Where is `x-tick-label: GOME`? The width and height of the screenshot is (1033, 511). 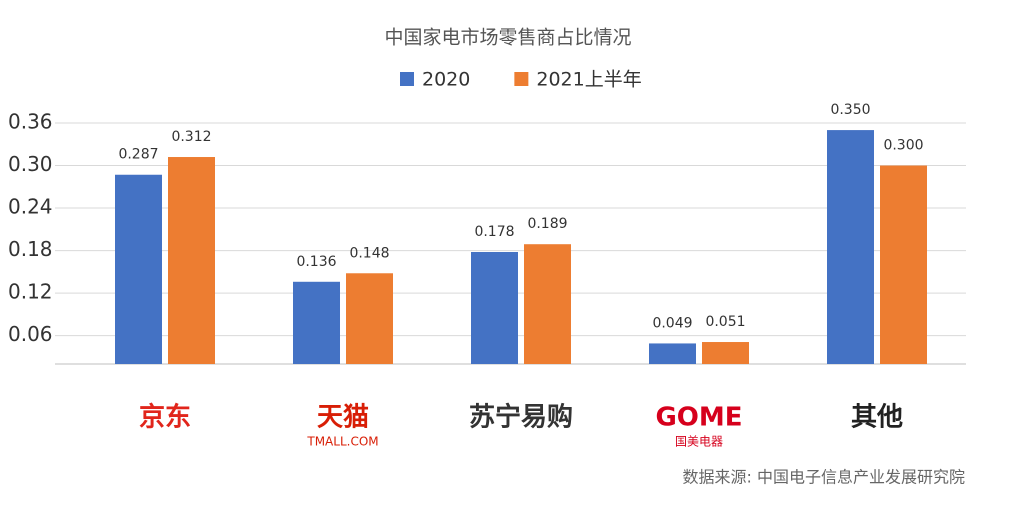 x-tick-label: GOME is located at coordinates (698, 418).